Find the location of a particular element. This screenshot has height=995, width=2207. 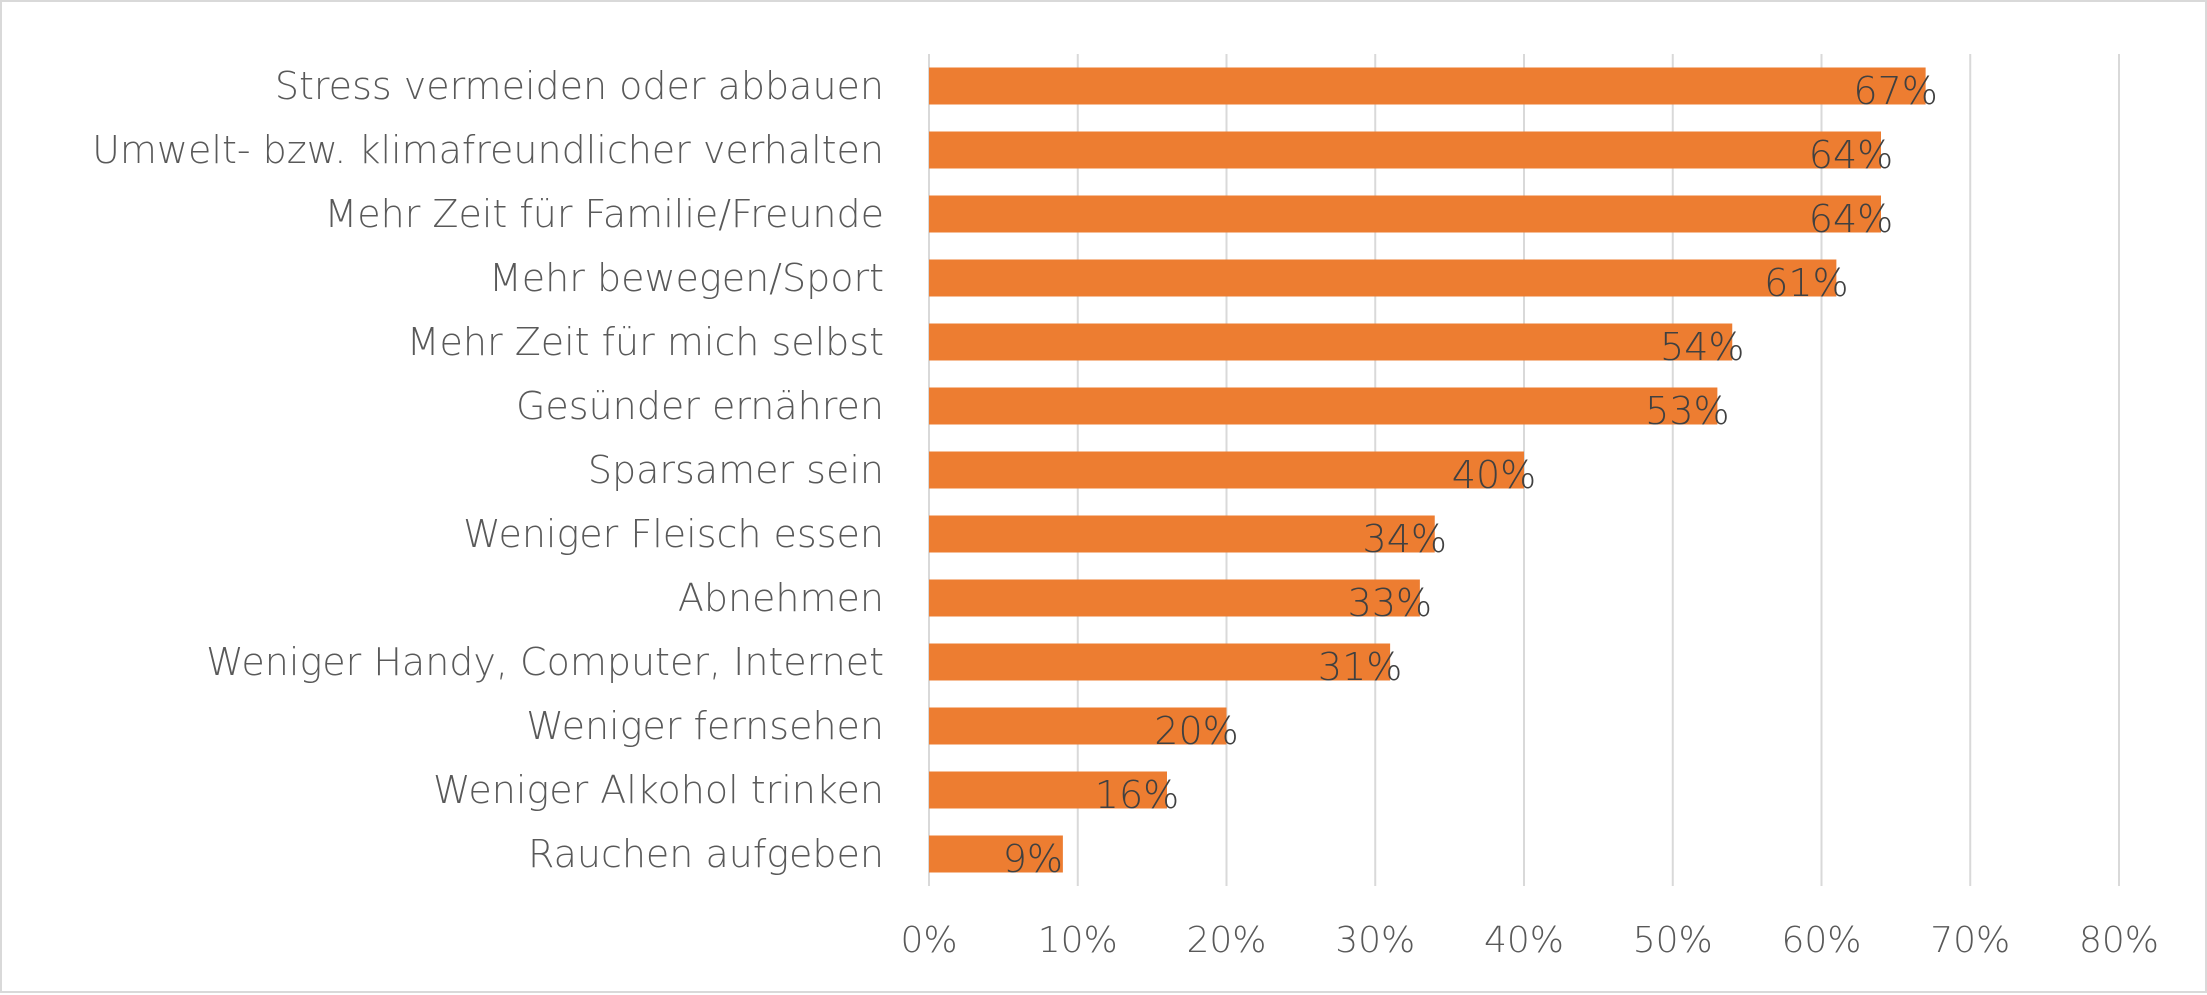

category-label: Gesünder ernähren is located at coordinates (700, 406).